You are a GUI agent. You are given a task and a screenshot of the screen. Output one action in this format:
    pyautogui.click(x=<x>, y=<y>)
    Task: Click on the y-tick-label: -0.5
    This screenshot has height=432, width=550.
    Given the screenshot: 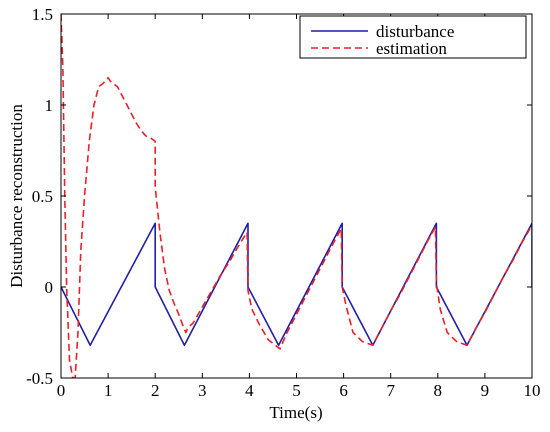 What is the action you would take?
    pyautogui.click(x=39, y=378)
    